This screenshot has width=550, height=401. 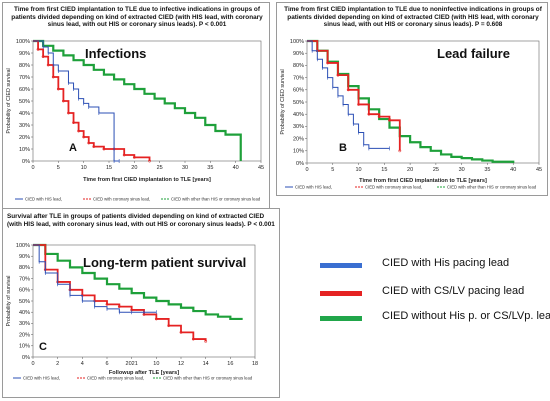 What do you see at coordinates (473, 53) in the screenshot?
I see `chart-annotation: Lead failure` at bounding box center [473, 53].